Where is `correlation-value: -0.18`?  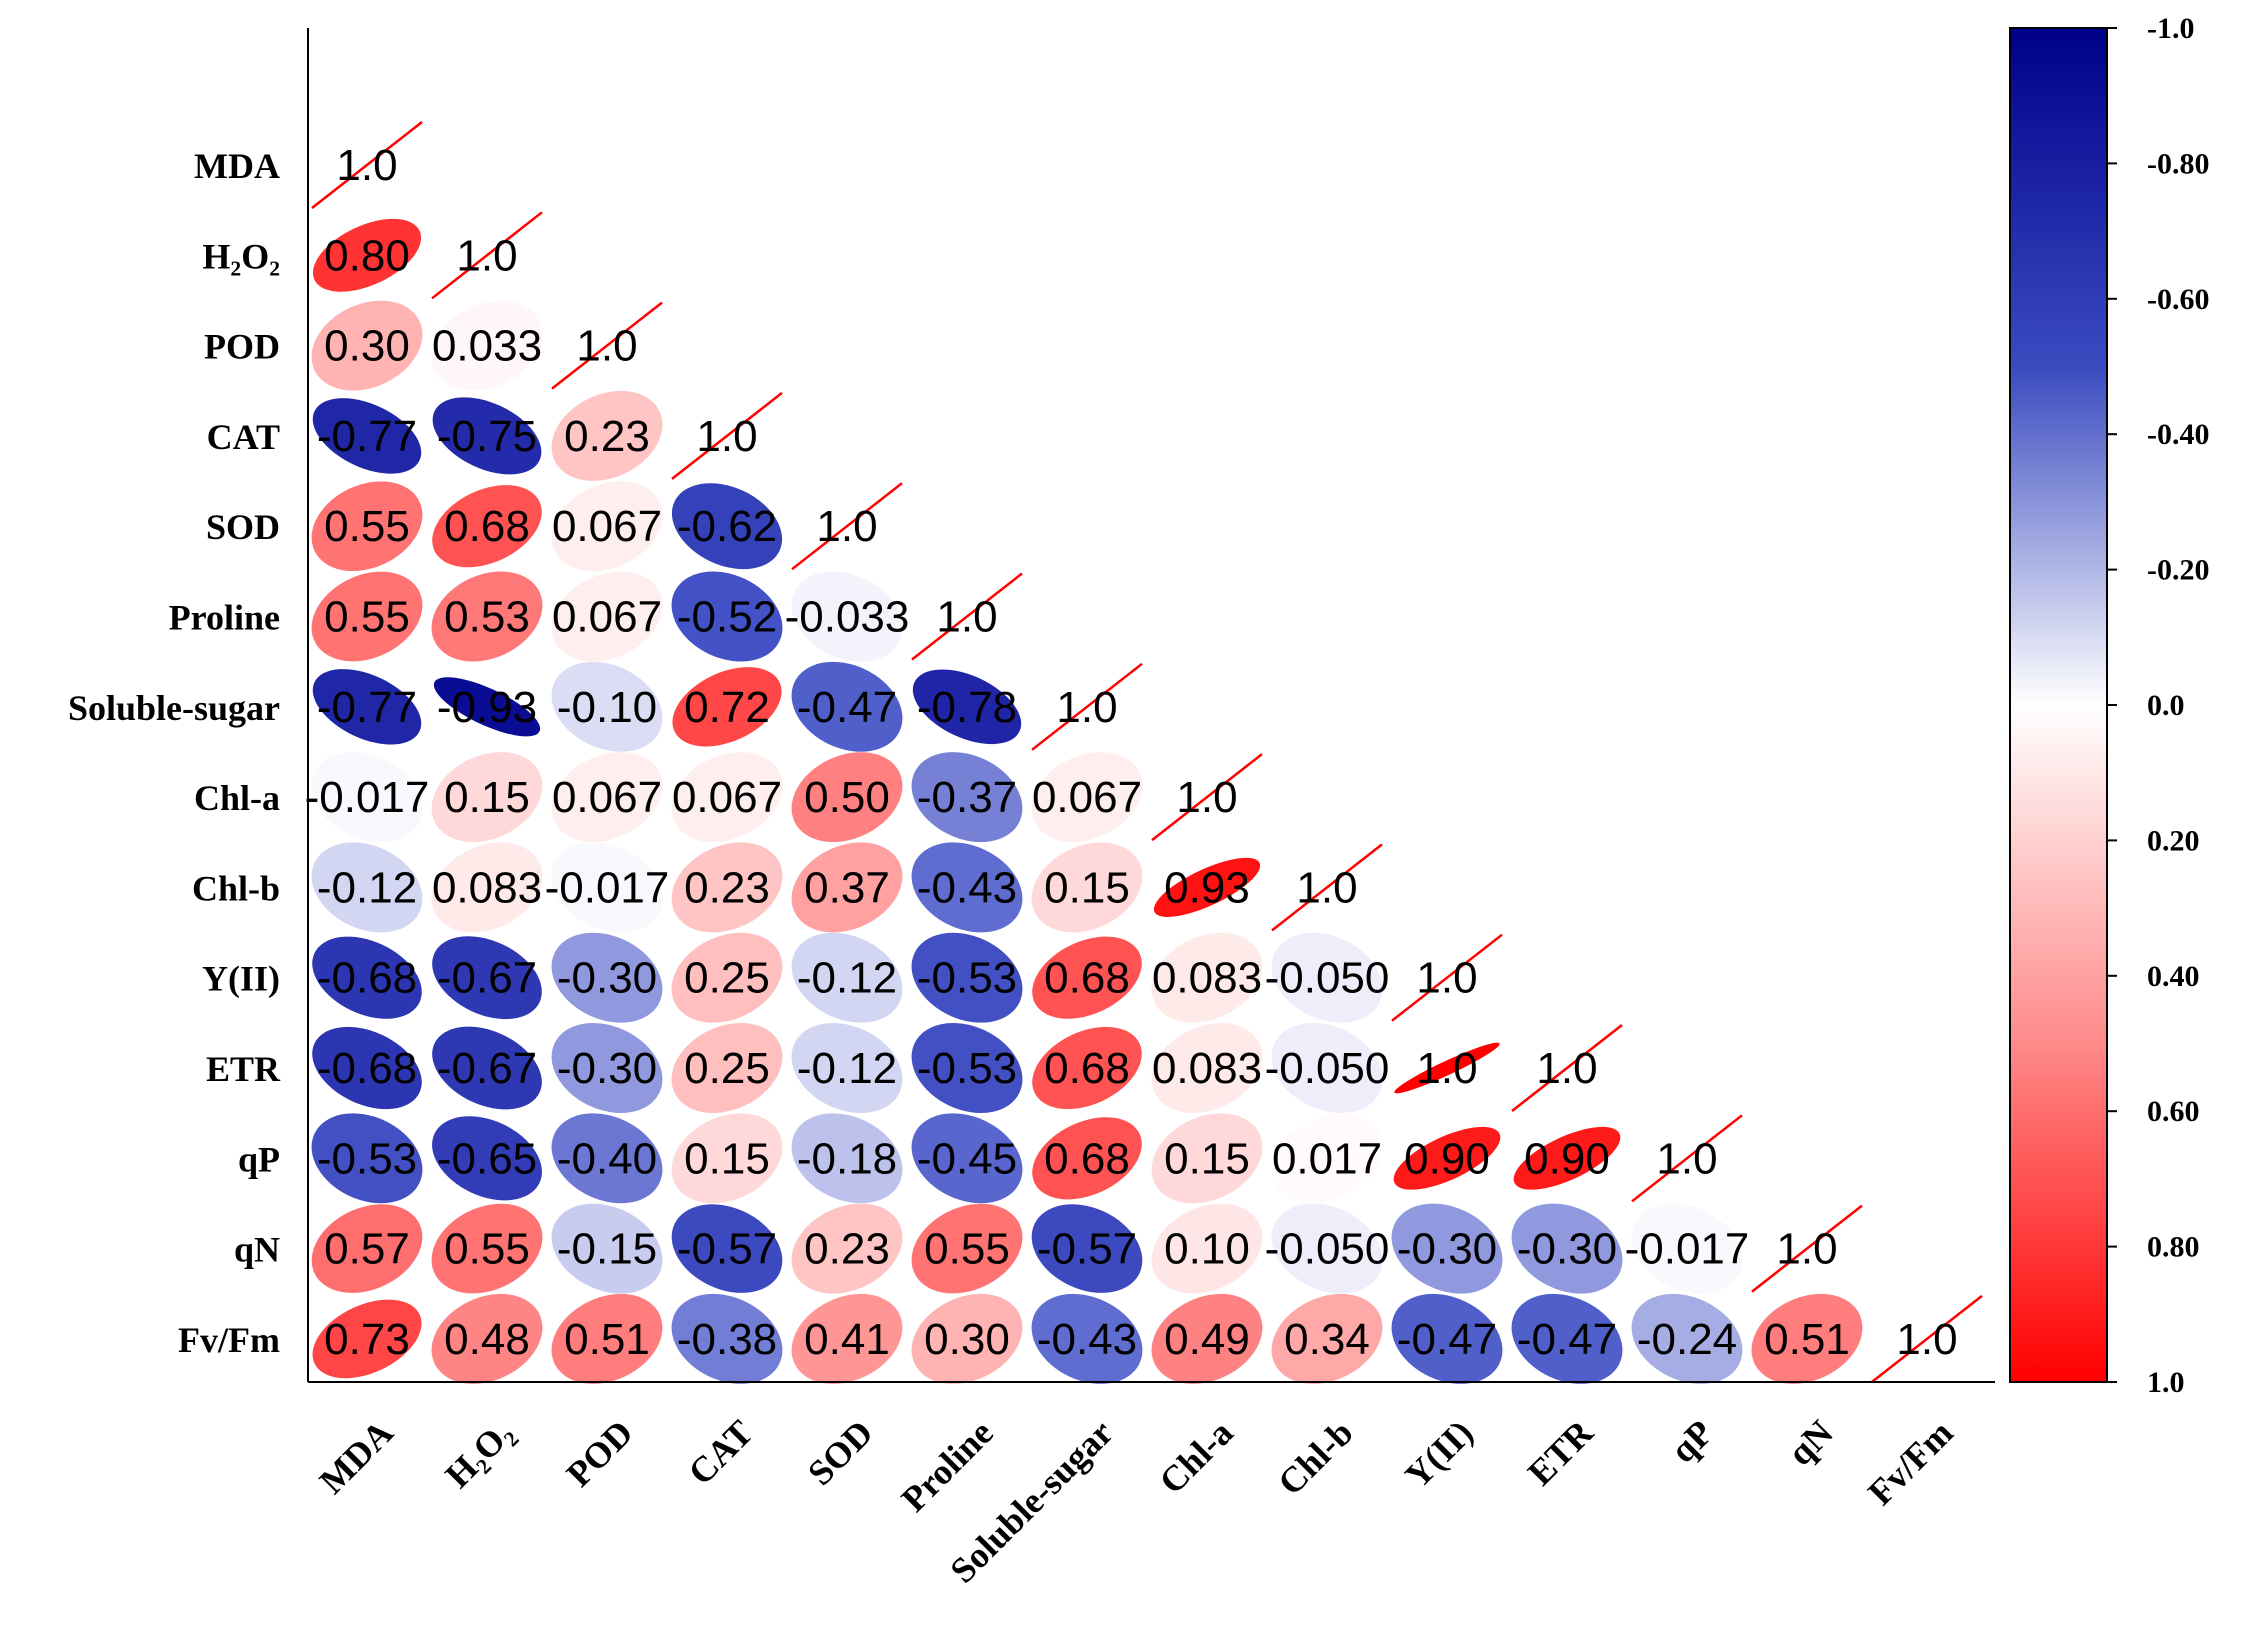
correlation-value: -0.18 is located at coordinates (847, 1158).